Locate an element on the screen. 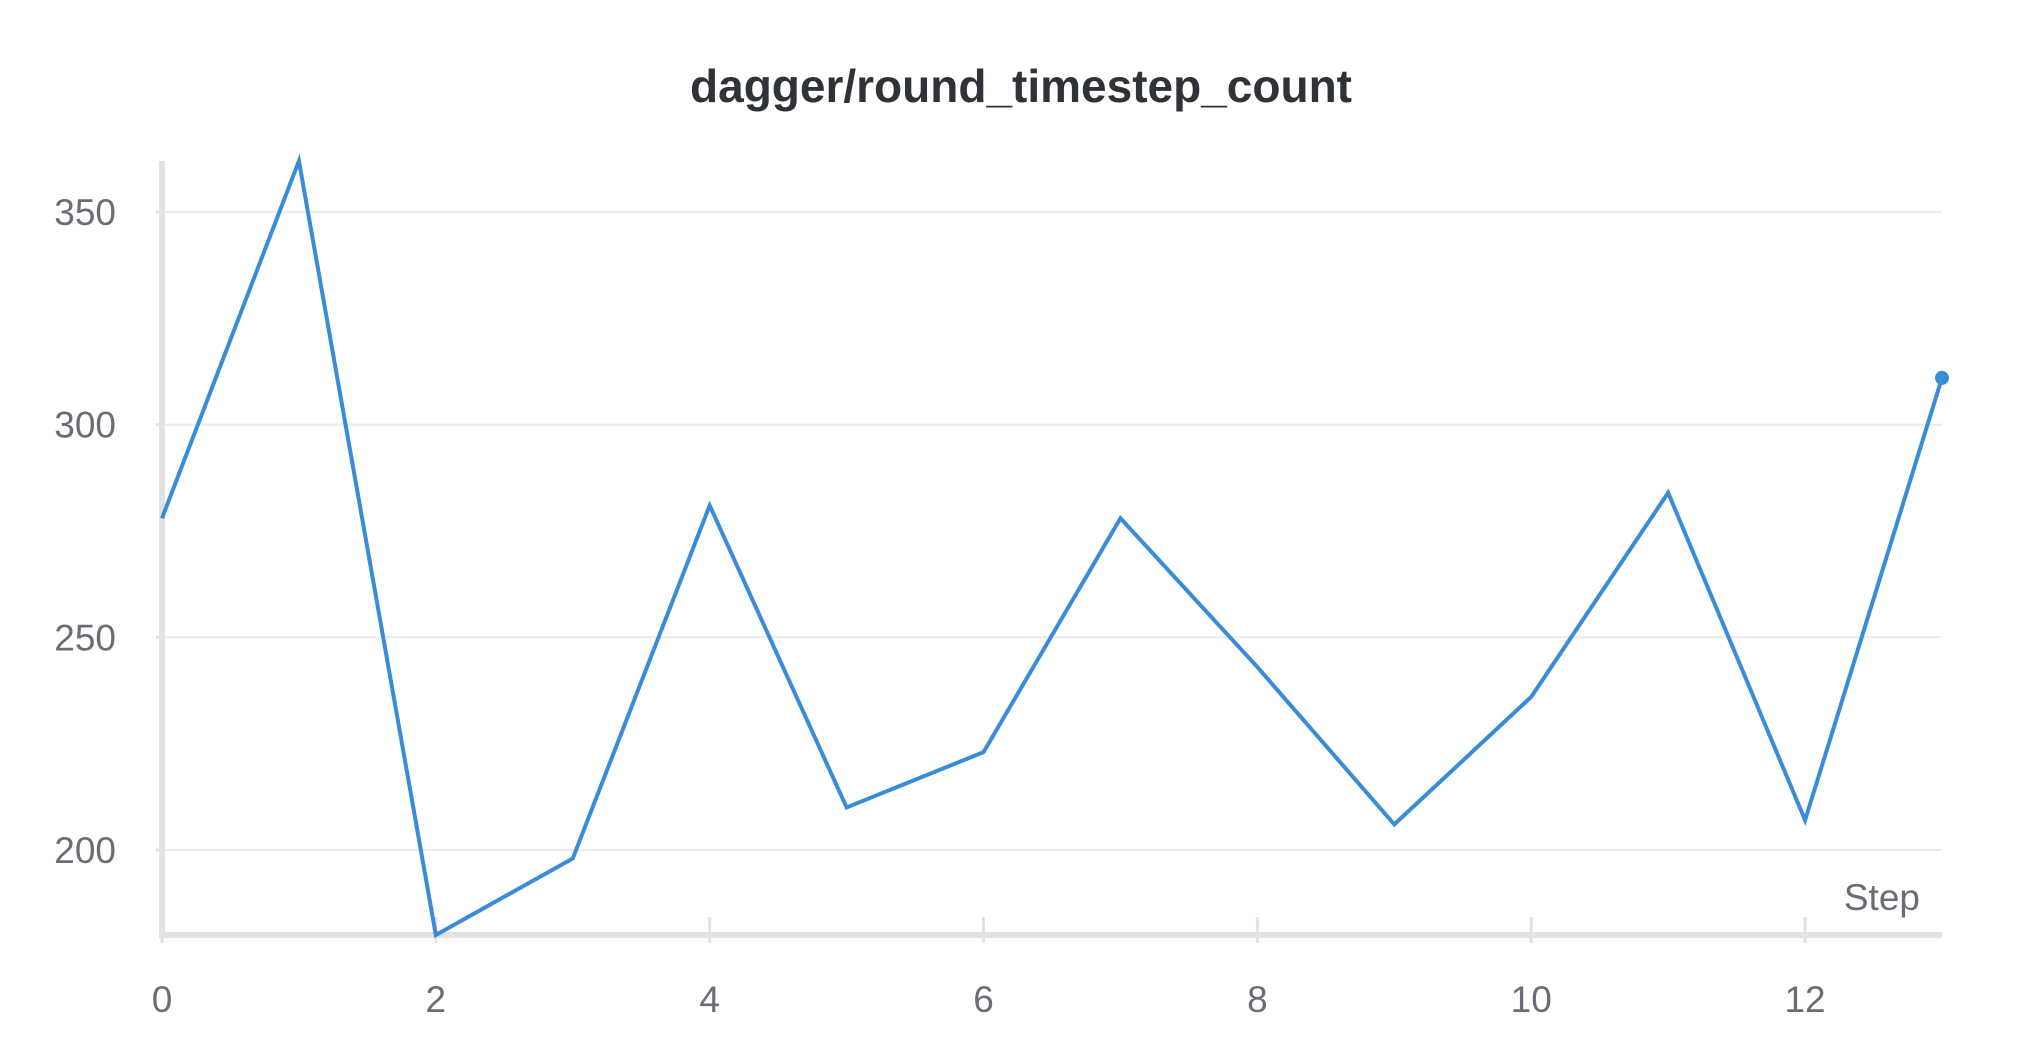 The height and width of the screenshot is (1062, 2022). x-tick-label-0: 0 is located at coordinates (162, 999).